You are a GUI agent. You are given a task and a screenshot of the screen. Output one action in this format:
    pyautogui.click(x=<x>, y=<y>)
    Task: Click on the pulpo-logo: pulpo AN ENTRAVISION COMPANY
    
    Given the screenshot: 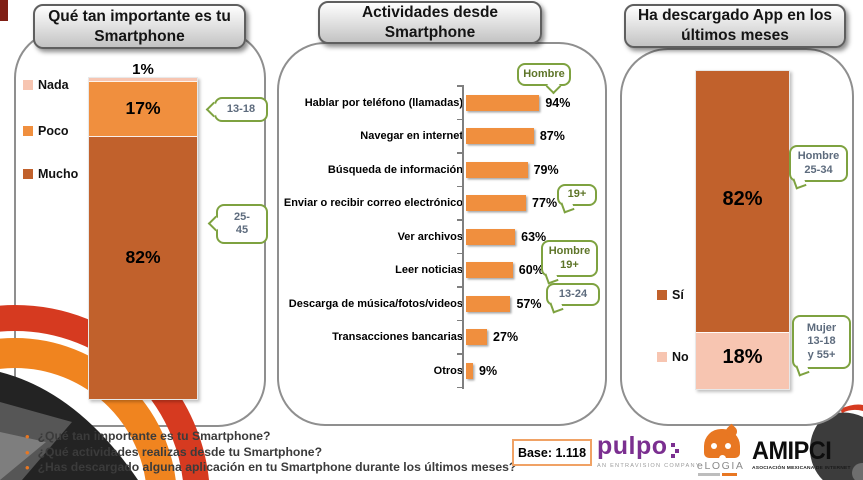 What is the action you would take?
    pyautogui.click(x=649, y=451)
    